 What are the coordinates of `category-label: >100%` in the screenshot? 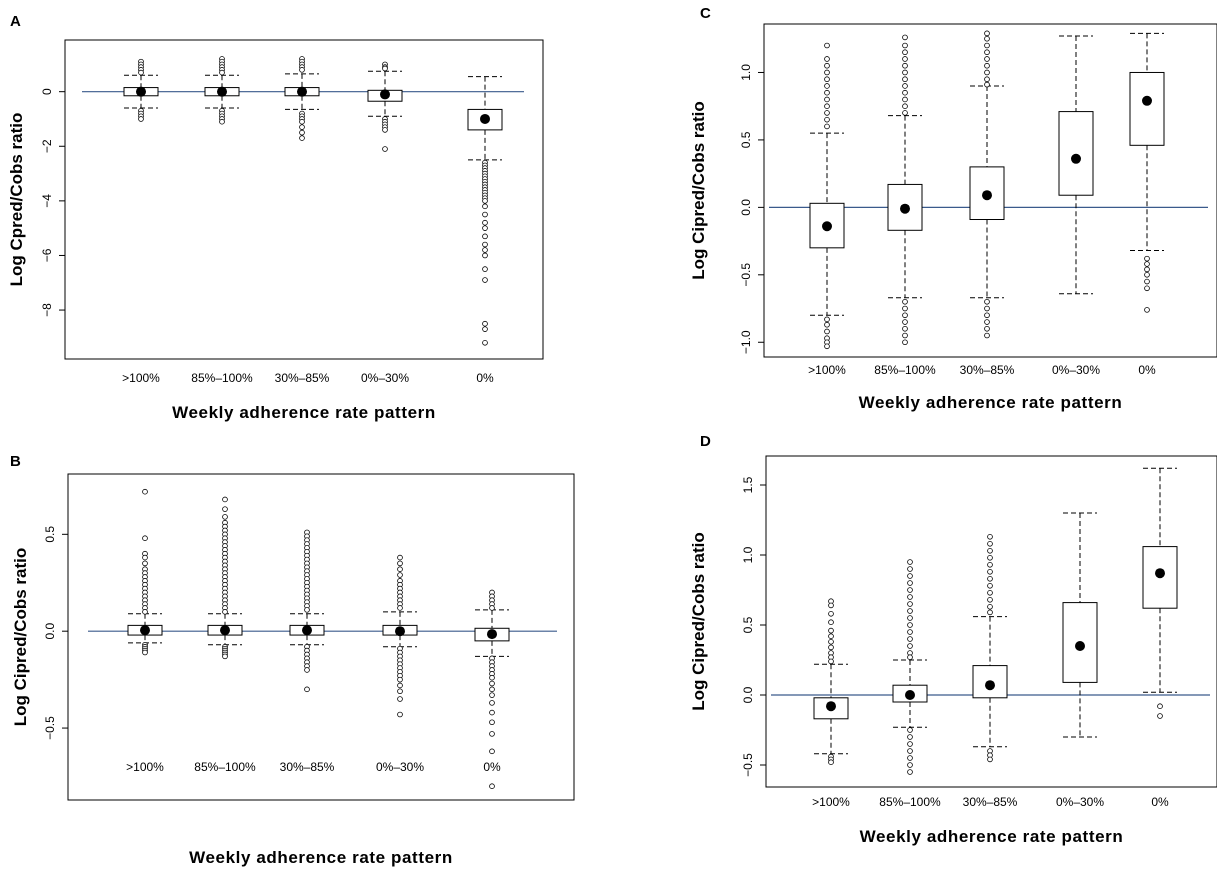 It's located at (827, 370).